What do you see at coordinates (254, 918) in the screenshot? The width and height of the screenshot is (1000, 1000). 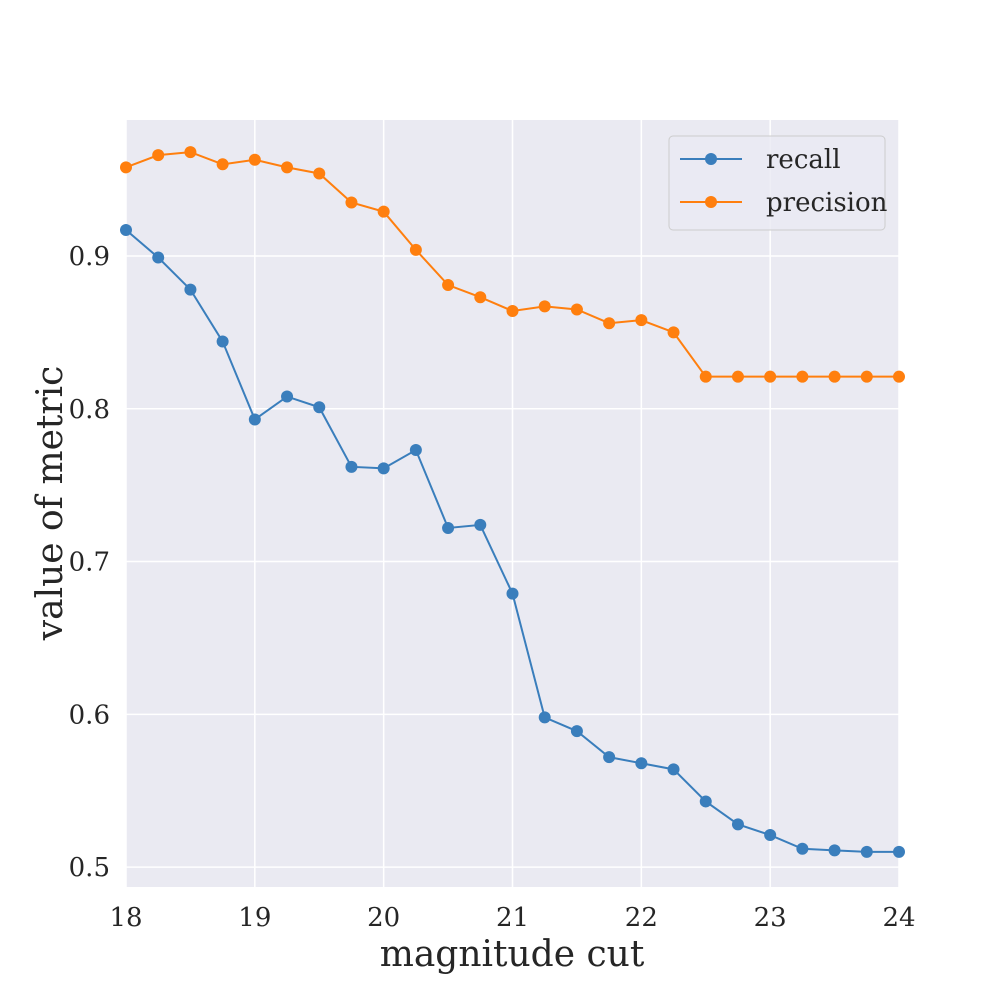 I see `x-tick-label: 19` at bounding box center [254, 918].